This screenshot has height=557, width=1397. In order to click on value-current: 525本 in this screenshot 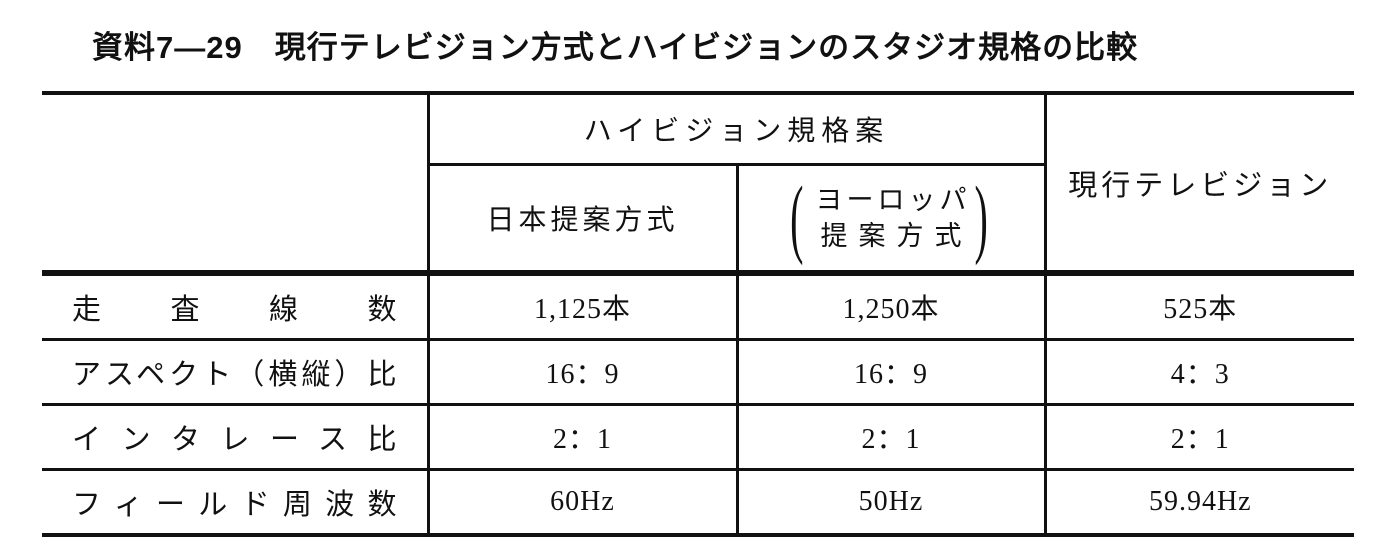, I will do `click(1199, 305)`.